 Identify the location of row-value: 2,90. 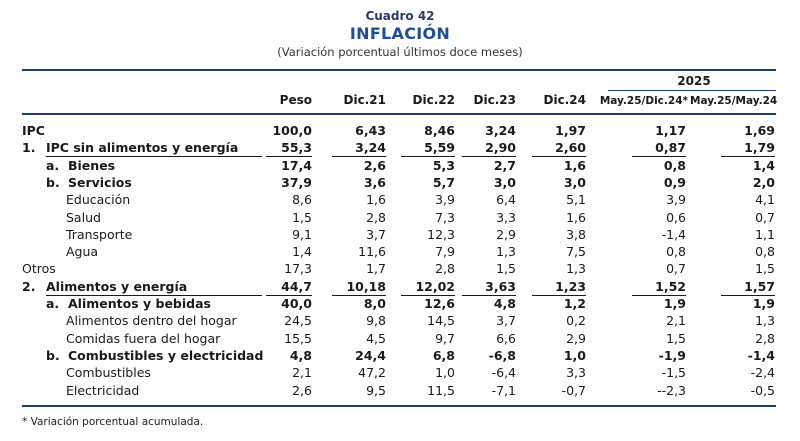
(489, 148).